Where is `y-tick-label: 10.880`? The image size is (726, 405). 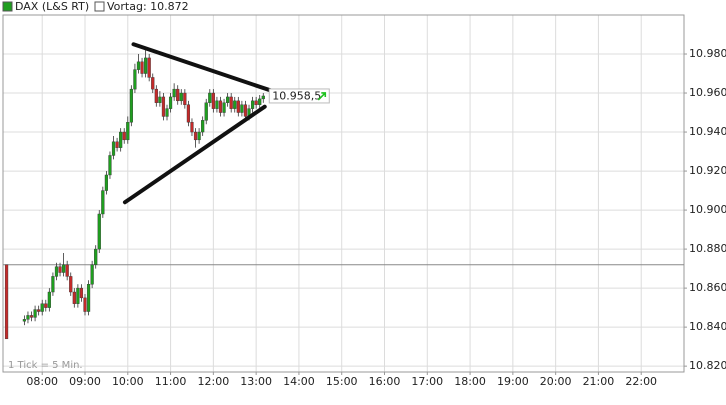 y-tick-label: 10.880 is located at coordinates (707, 248).